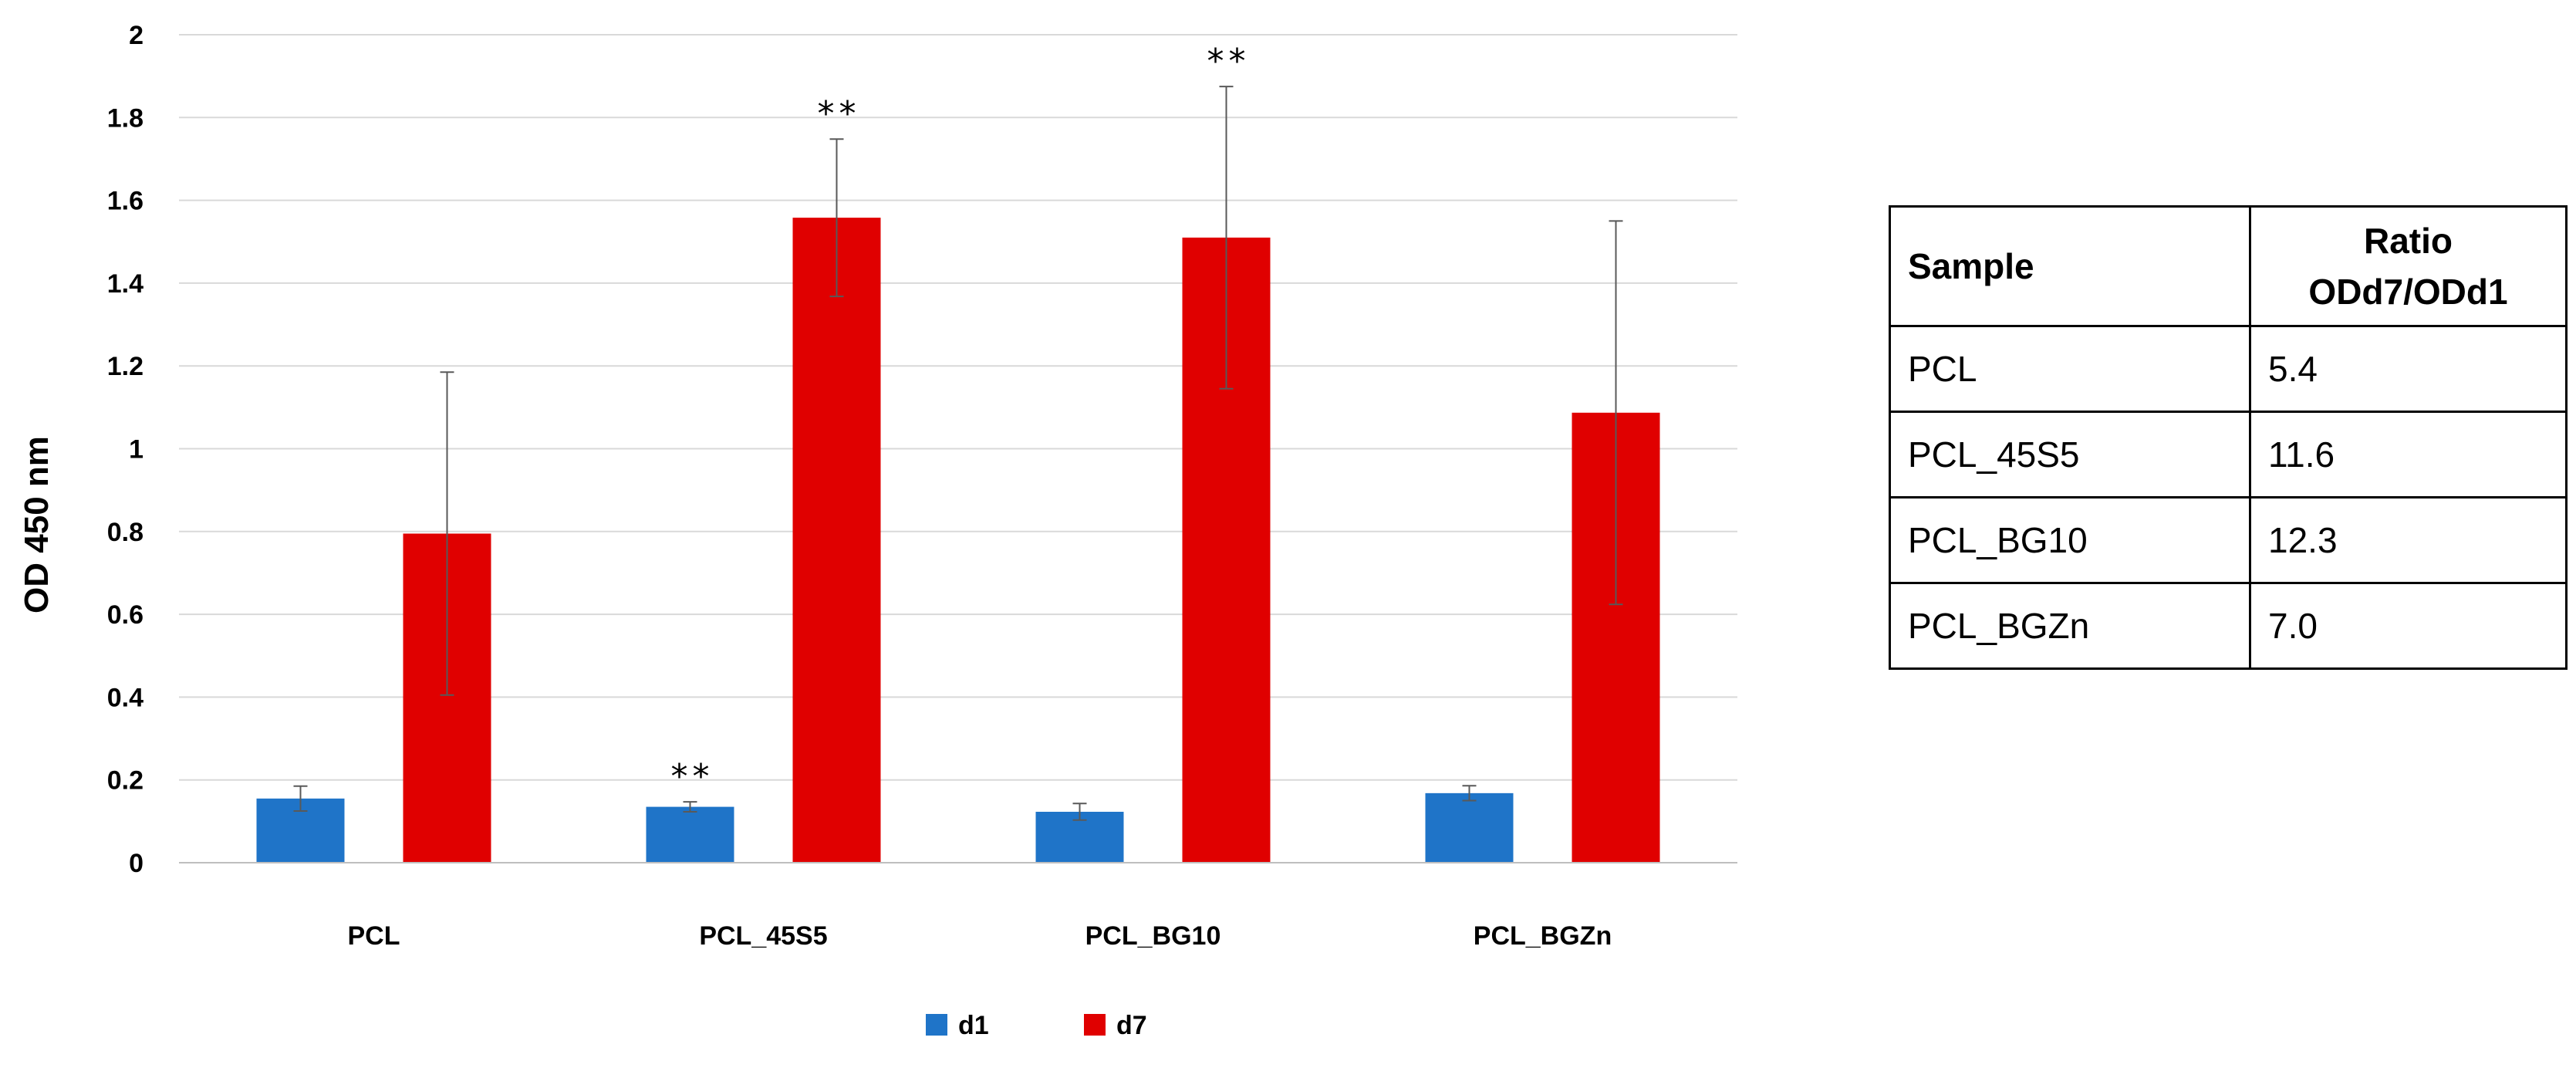 The image size is (2576, 1078). What do you see at coordinates (2070, 454) in the screenshot?
I see `cell-sample: PCL_45S5` at bounding box center [2070, 454].